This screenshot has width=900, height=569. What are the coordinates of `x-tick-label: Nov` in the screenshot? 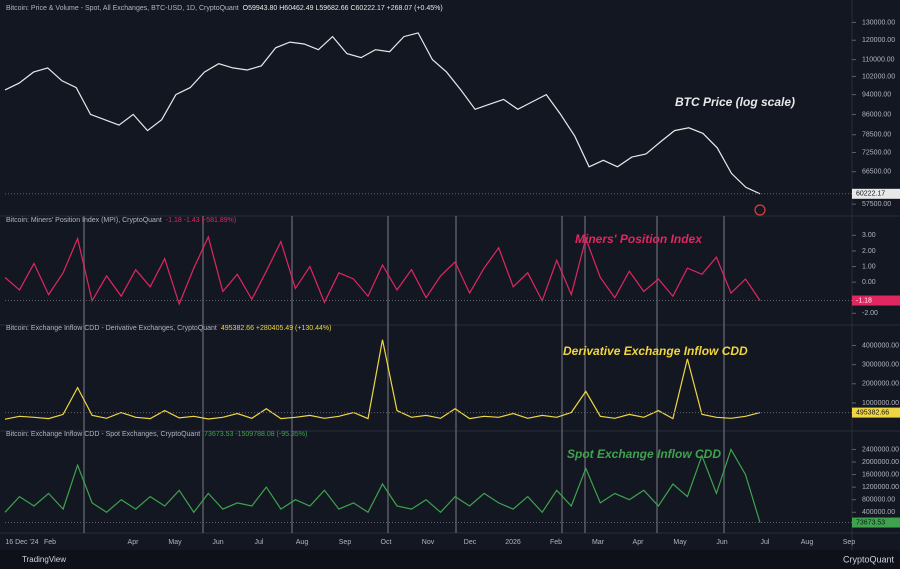 It's located at (428, 542).